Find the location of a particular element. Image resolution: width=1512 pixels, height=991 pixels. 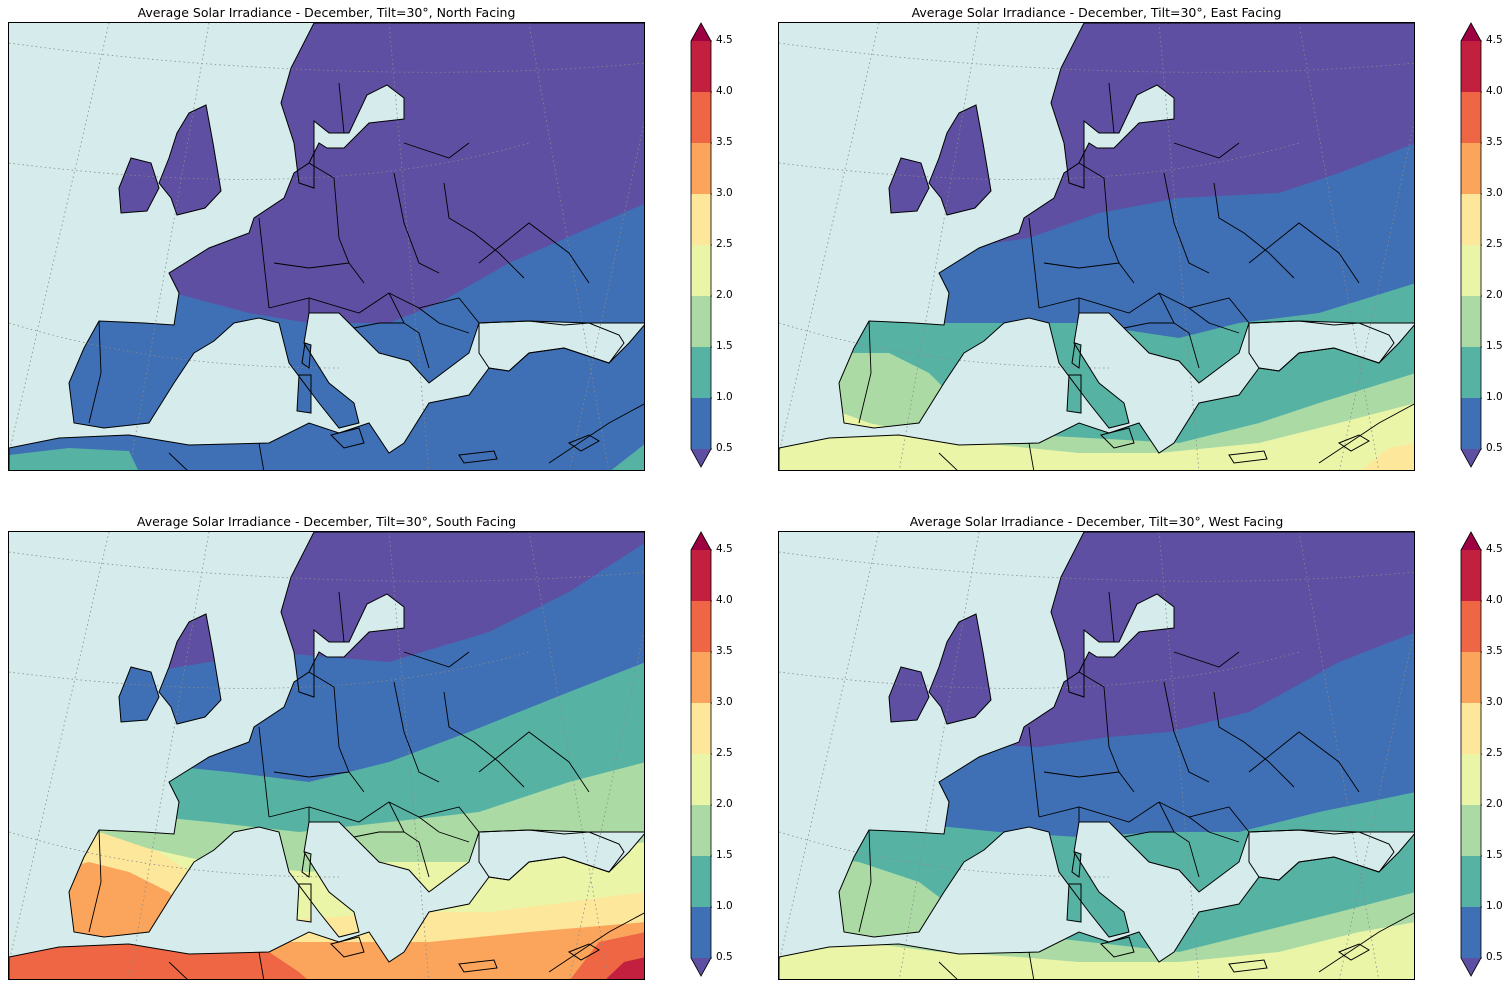

zone-yellow is located at coordinates (1096, 950).